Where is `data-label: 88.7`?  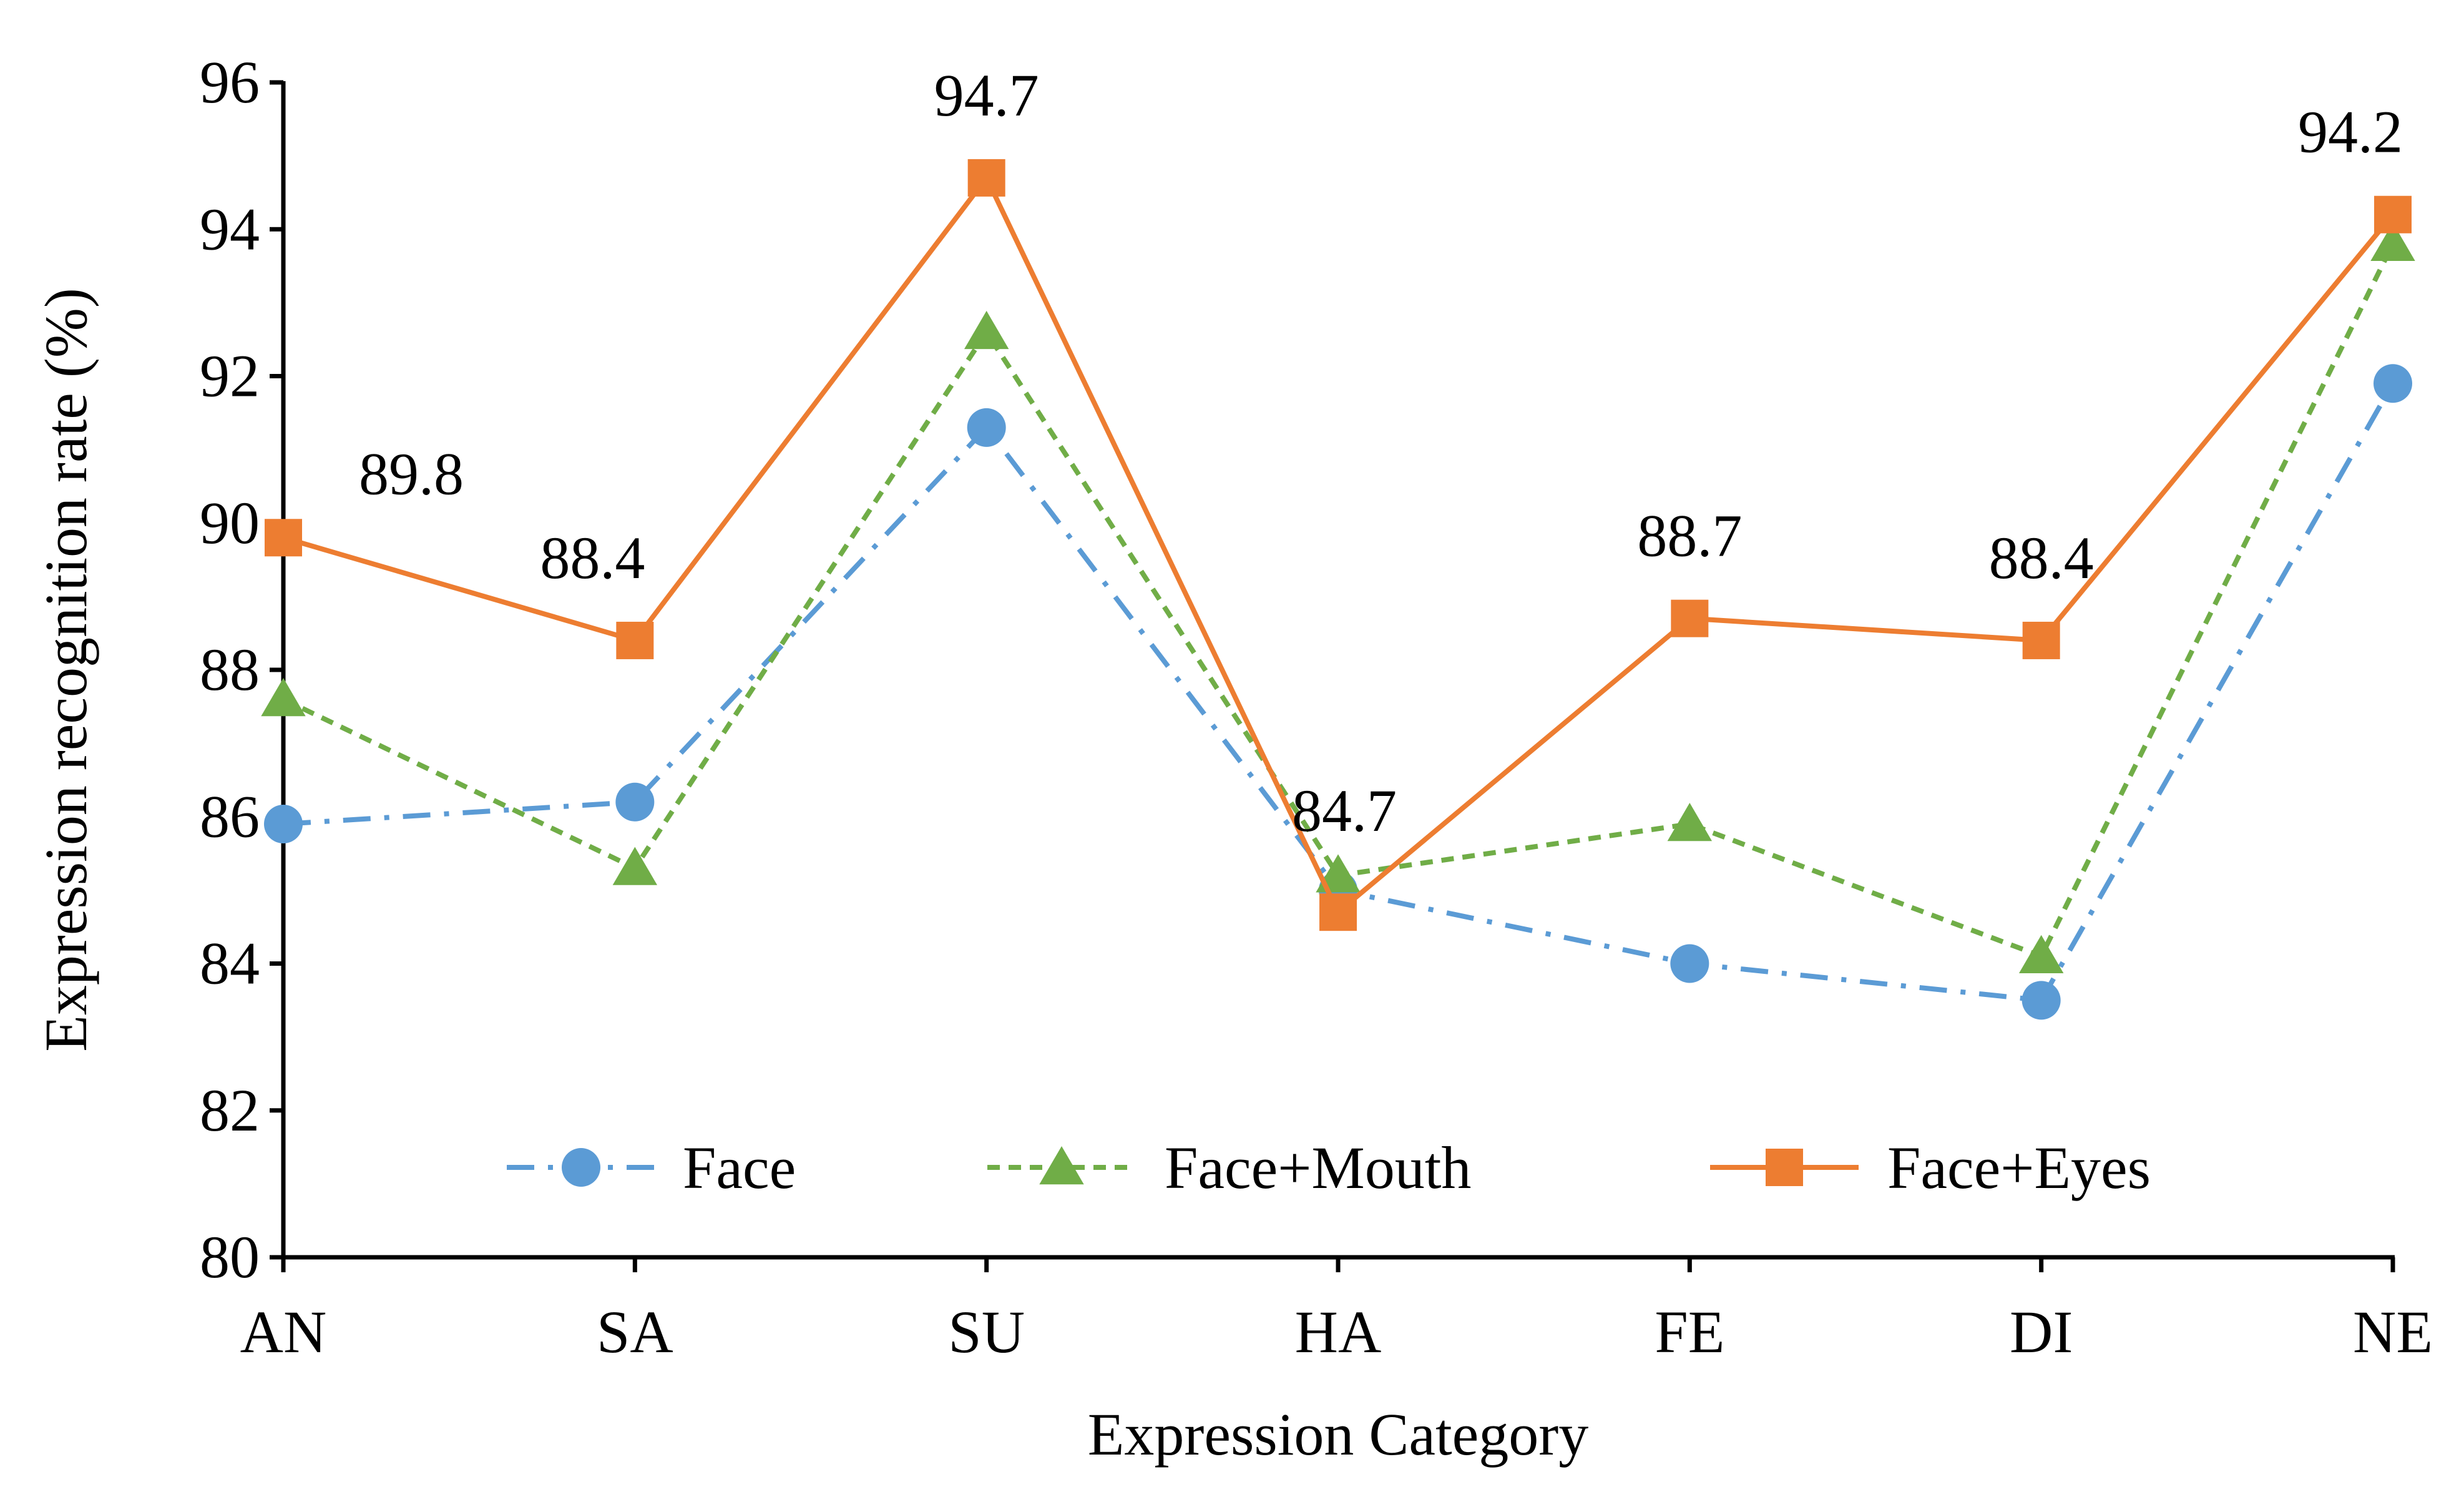
data-label: 88.7 is located at coordinates (1690, 536).